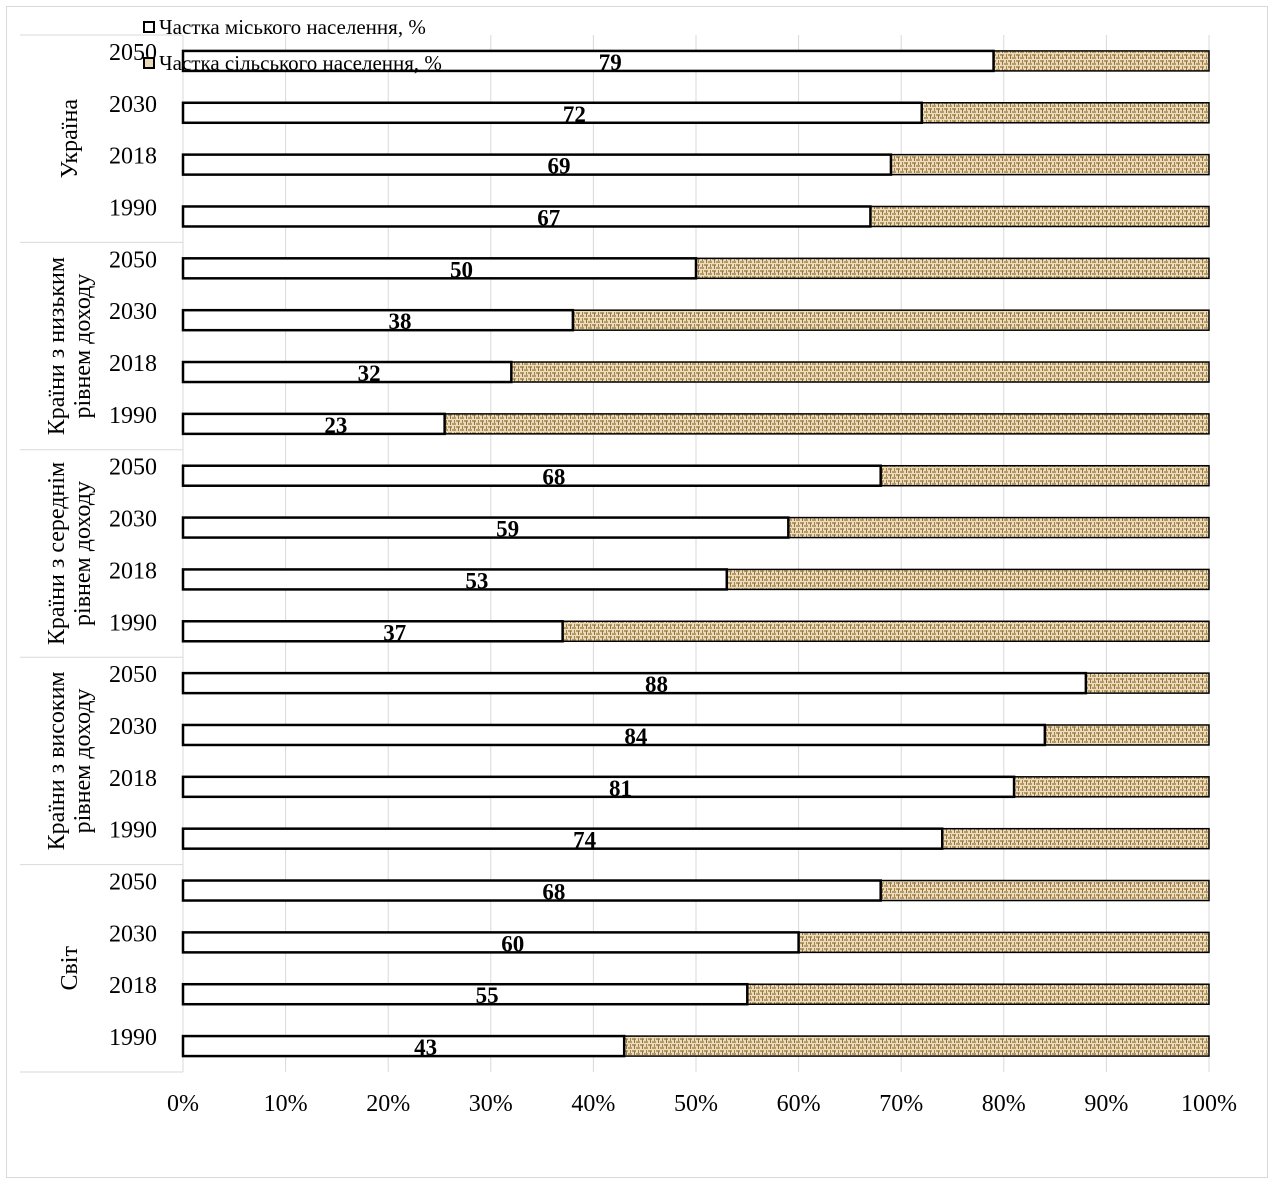  I want to click on x-tick-labels: 0% 10% 20% 30% 40% 50% 60% 70% 80% 90% 100%, so click(702, 1104).